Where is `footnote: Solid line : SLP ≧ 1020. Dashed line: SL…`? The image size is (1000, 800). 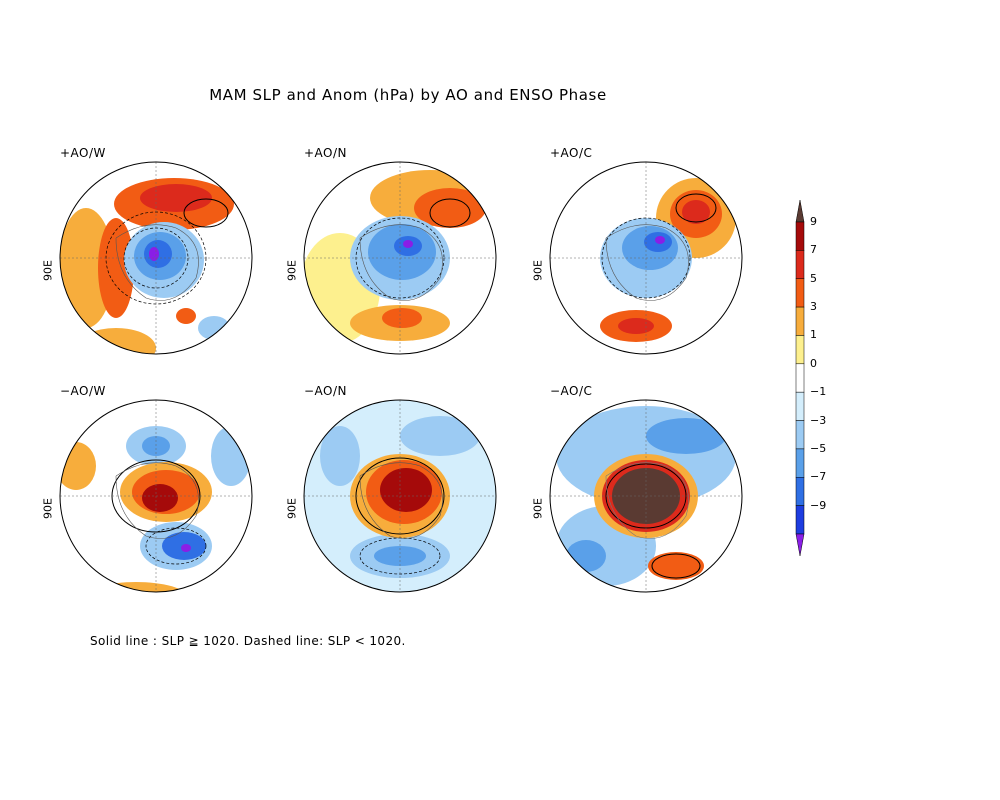 footnote: Solid line : SLP ≧ 1020. Dashed line: SL… is located at coordinates (248, 641).